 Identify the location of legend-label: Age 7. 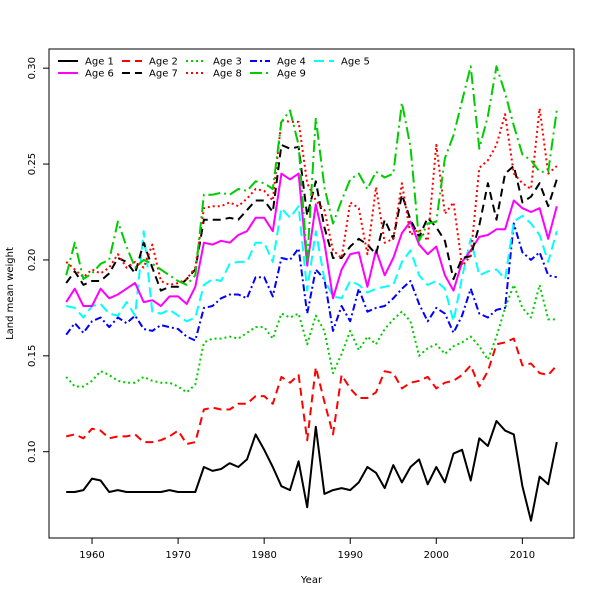
(163, 74).